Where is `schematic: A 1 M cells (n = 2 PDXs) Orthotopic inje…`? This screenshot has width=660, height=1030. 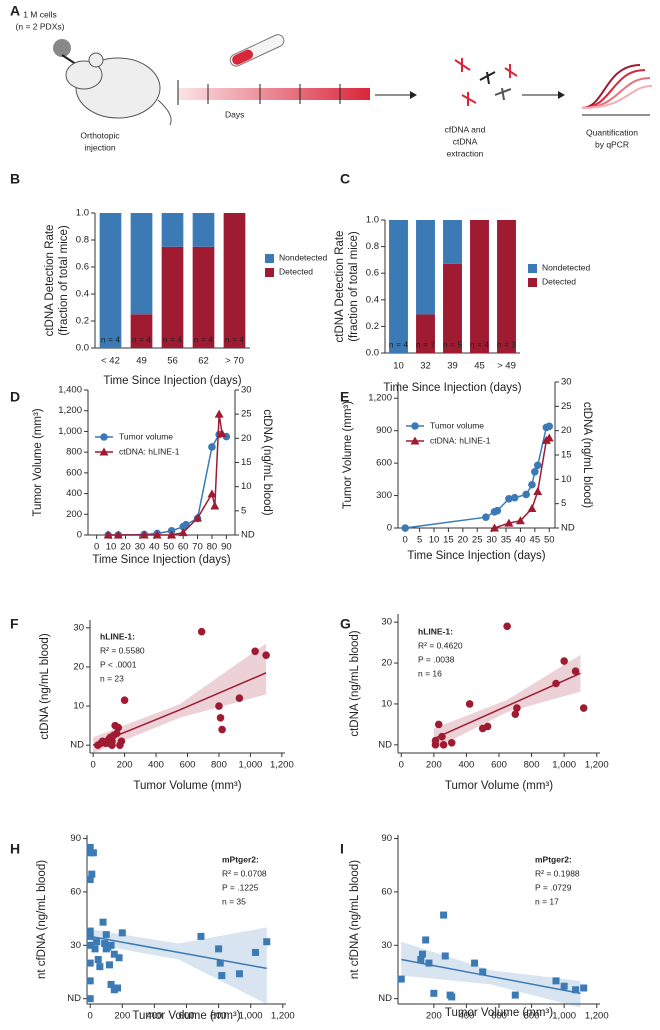
schematic: A 1 M cells (n = 2 PDXs) Orthotopic inje… is located at coordinates (331, 80).